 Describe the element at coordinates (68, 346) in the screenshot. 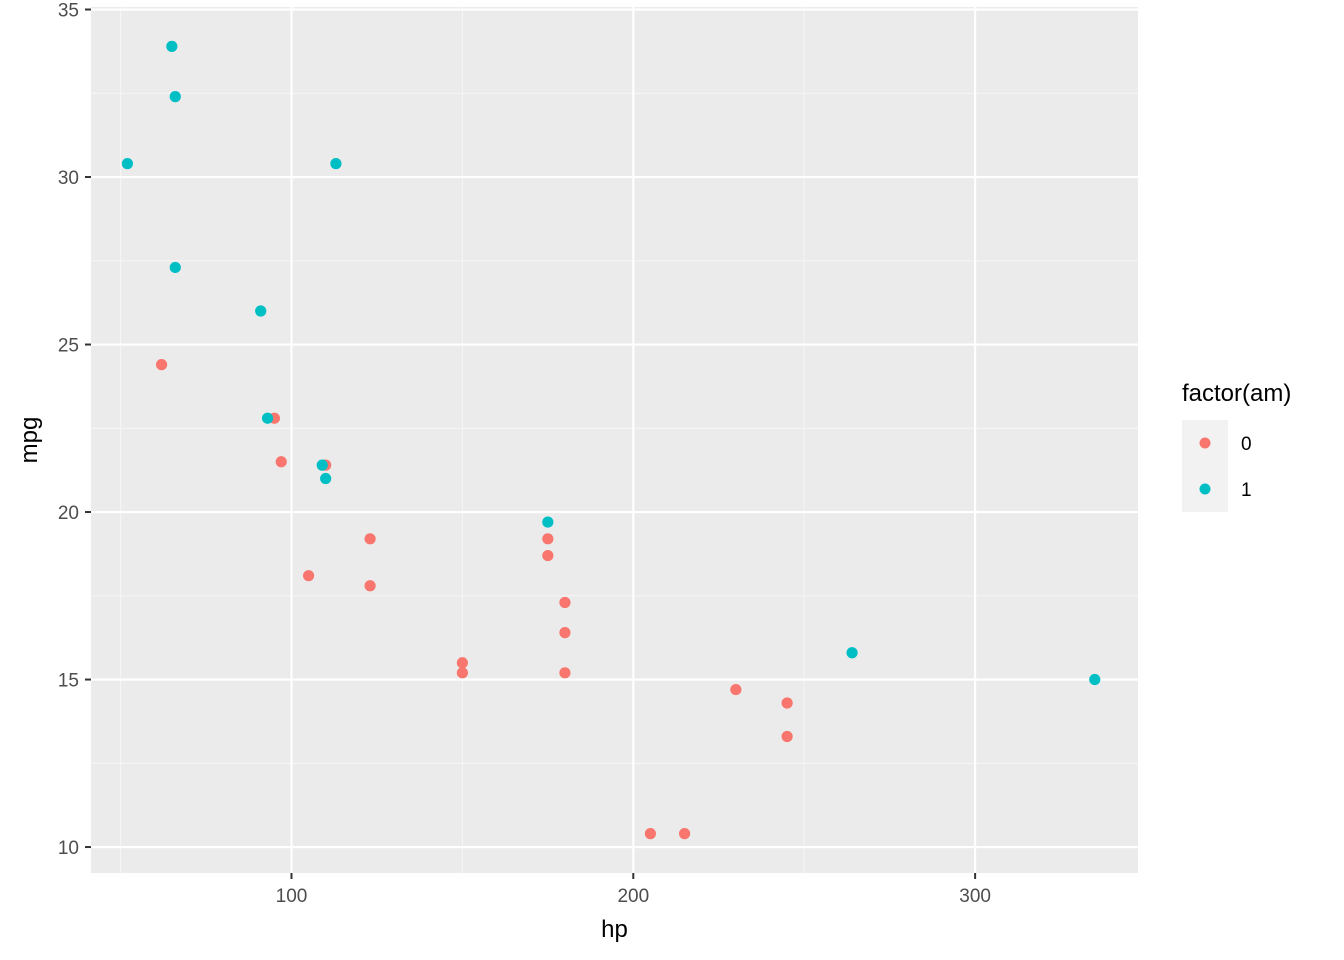

I see `y-tick-label-3: 25` at that location.